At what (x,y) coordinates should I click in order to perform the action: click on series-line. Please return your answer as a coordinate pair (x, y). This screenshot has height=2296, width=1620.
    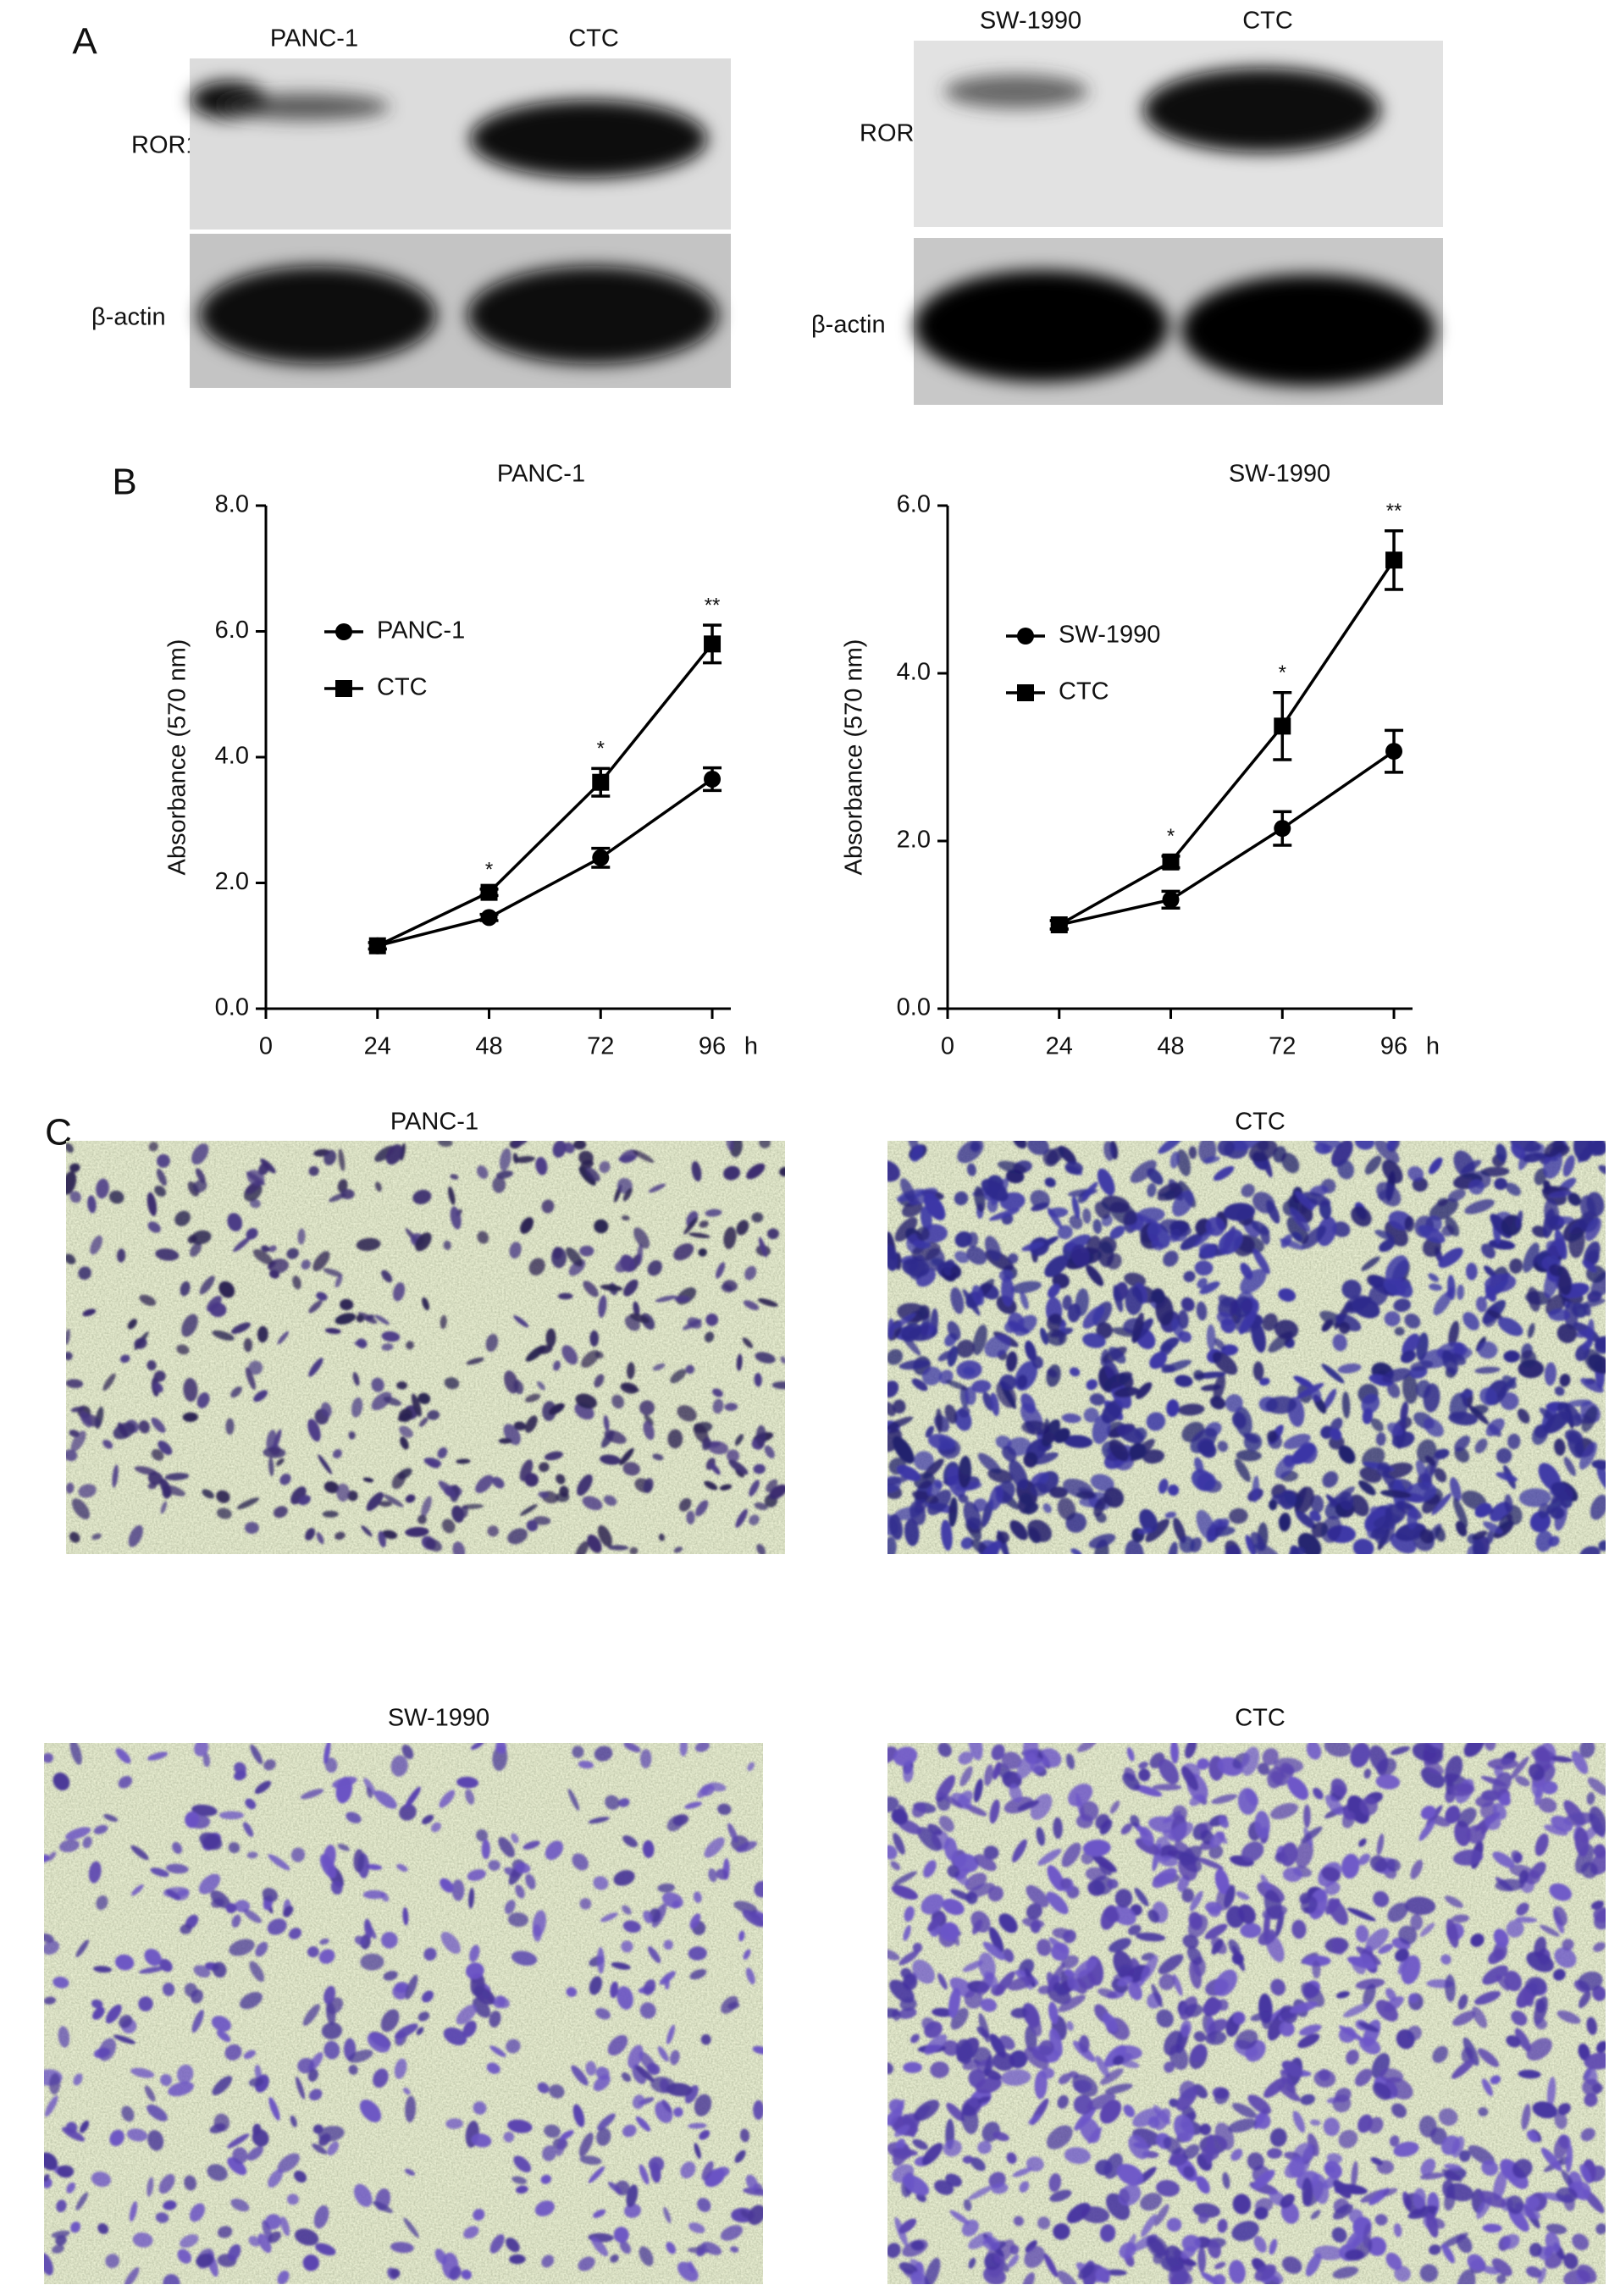
    Looking at the image, I should click on (1227, 743).